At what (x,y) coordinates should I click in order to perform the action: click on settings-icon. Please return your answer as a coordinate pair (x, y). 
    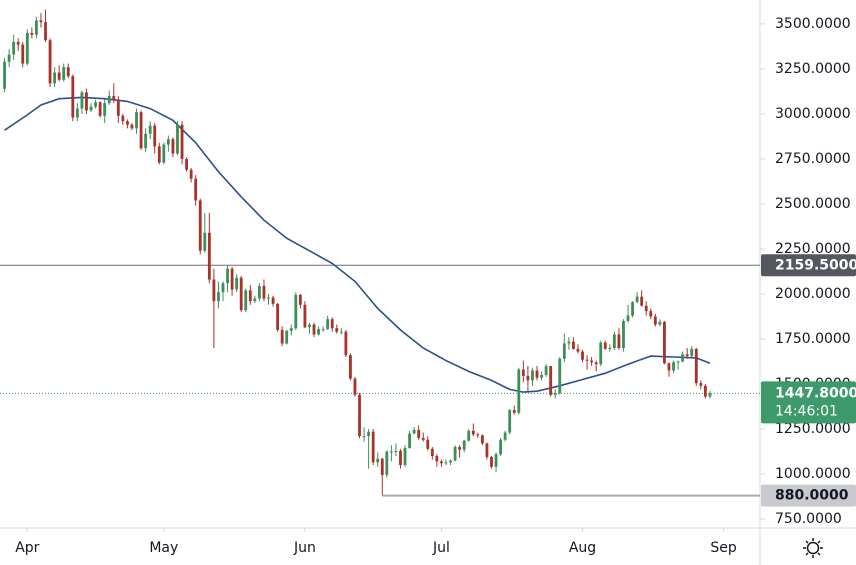
    Looking at the image, I should click on (813, 548).